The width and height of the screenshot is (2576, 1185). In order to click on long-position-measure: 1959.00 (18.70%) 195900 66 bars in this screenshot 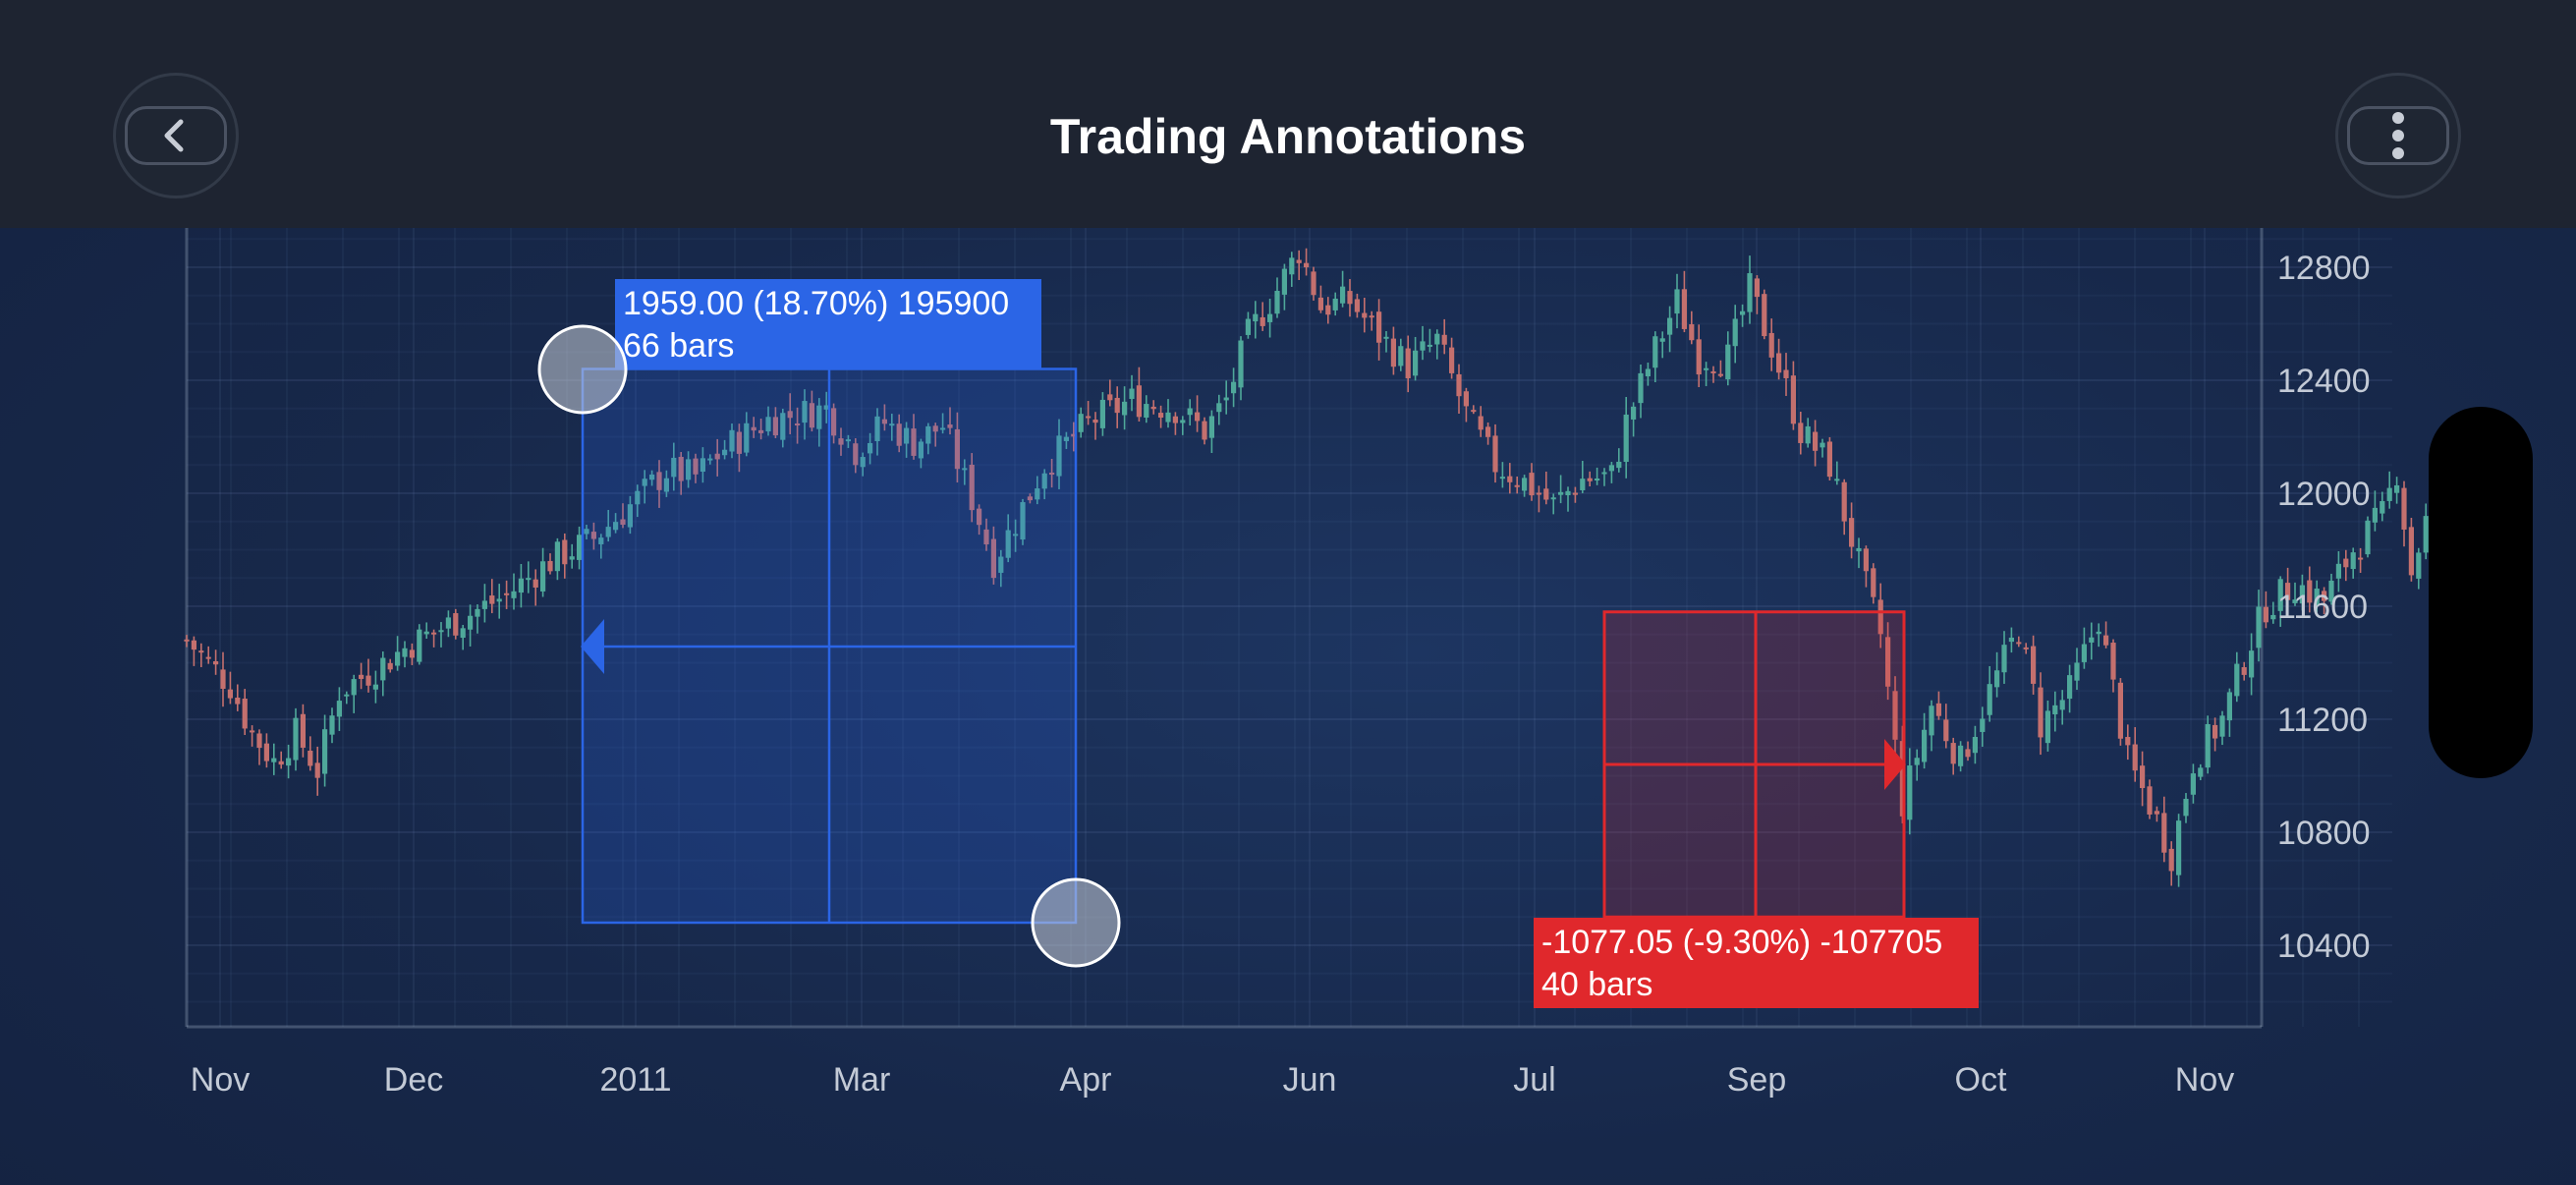, I will do `click(829, 624)`.